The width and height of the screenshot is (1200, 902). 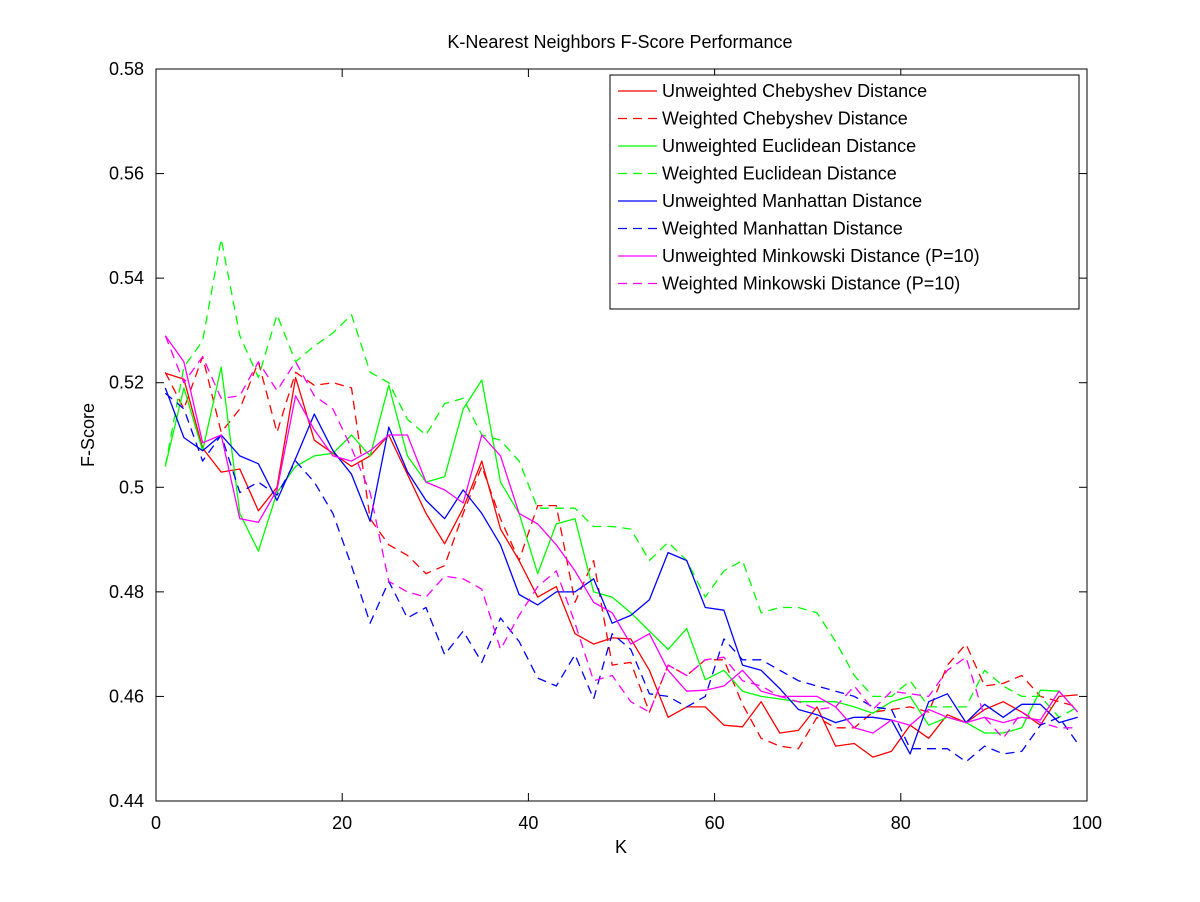 I want to click on y-tick-label: 0.5, so click(x=131, y=487).